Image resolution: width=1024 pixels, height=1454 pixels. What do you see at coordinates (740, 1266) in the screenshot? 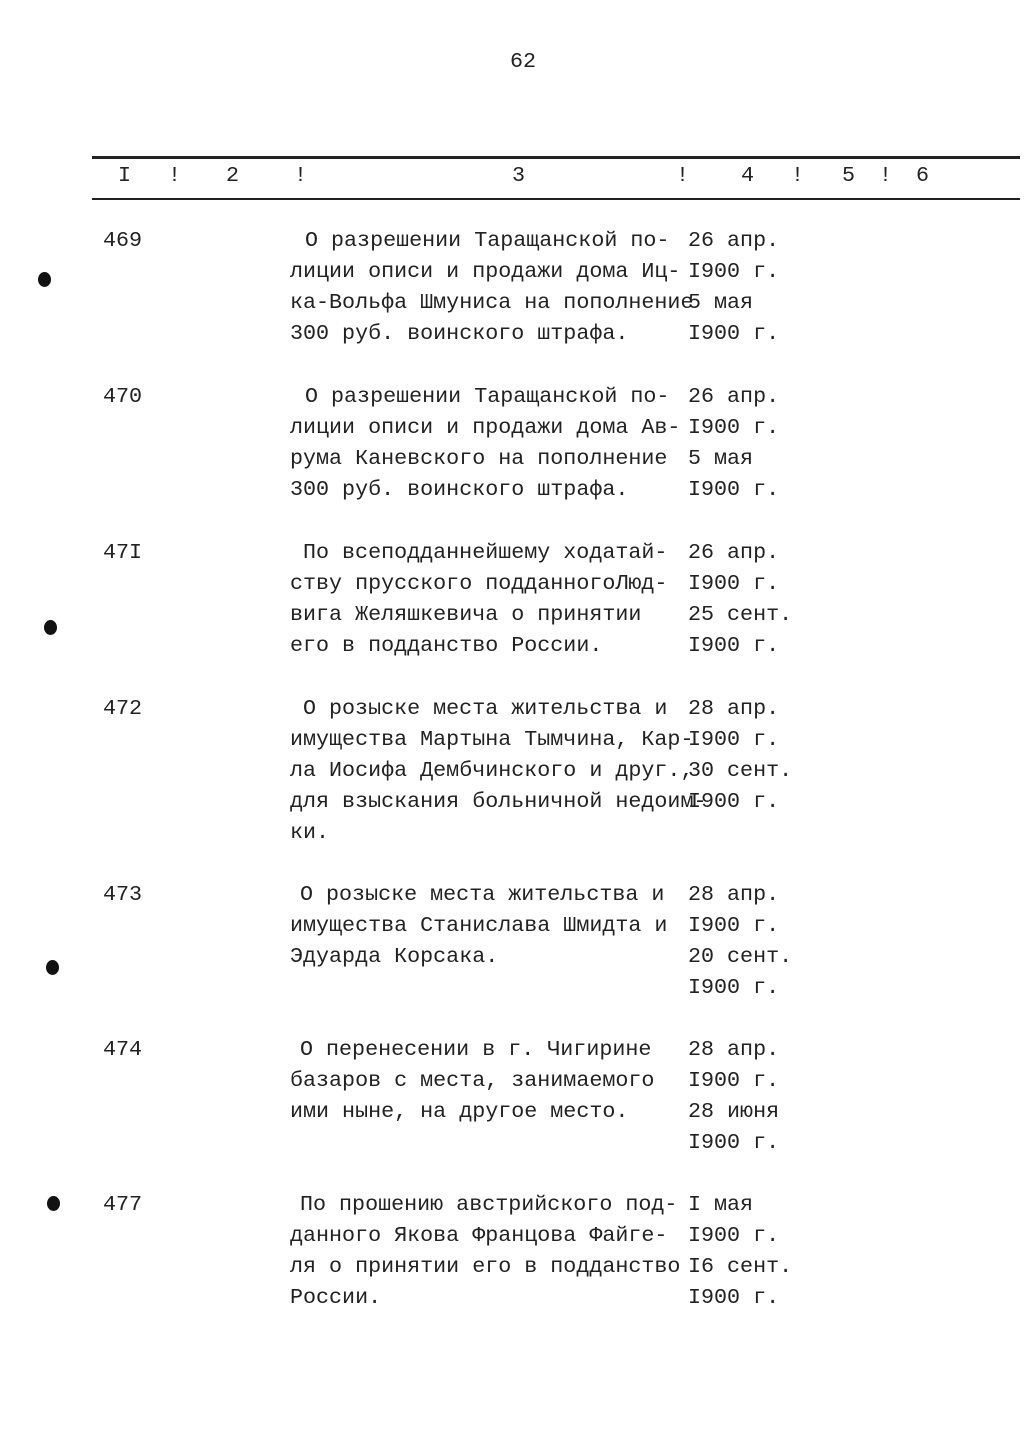
I see `entry-date-line: I6 сент.` at bounding box center [740, 1266].